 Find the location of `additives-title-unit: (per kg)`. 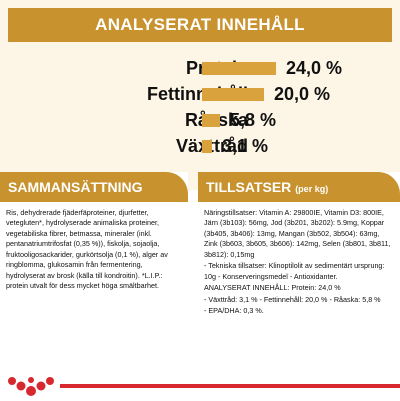

additives-title-unit: (per kg) is located at coordinates (312, 189).